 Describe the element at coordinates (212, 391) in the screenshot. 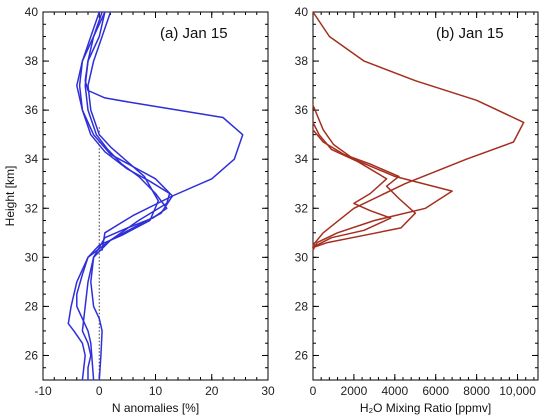

I see `x-tick-label: 20` at that location.